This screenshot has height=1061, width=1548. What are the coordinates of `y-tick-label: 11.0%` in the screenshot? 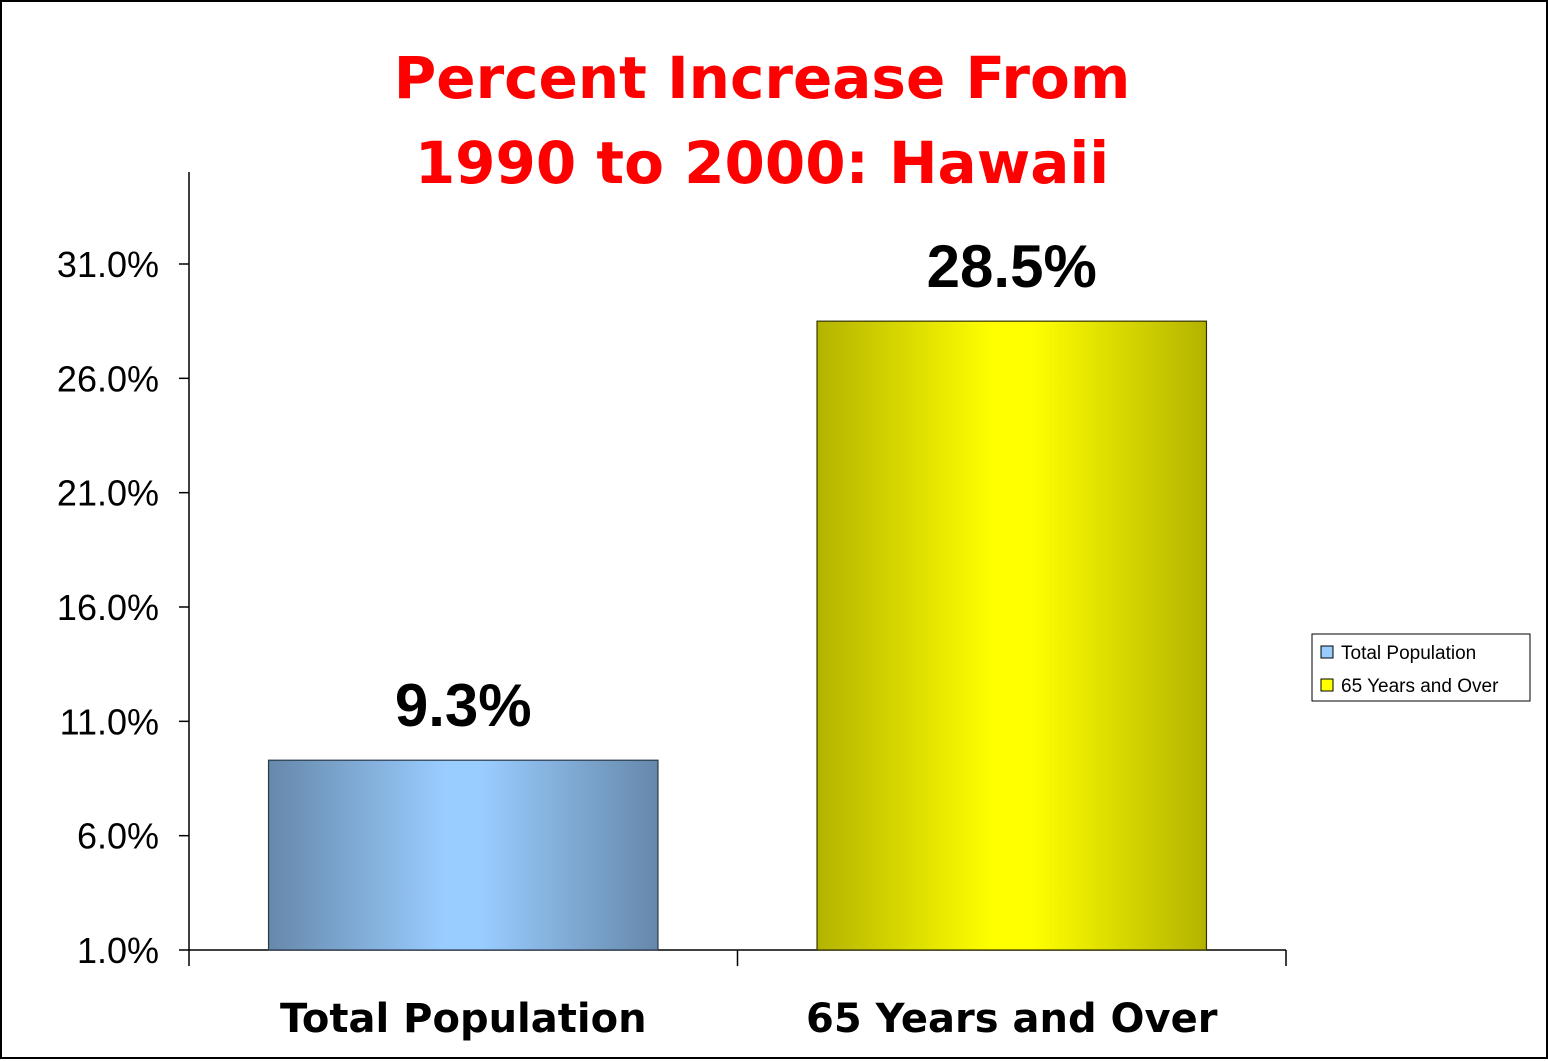 It's located at (109, 721).